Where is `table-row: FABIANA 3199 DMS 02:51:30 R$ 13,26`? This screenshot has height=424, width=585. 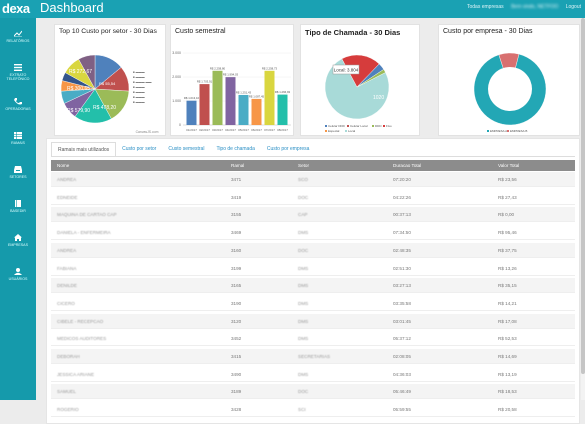
table-row: FABIANA 3199 DMS 02:51:30 R$ 13,26 is located at coordinates (313, 268).